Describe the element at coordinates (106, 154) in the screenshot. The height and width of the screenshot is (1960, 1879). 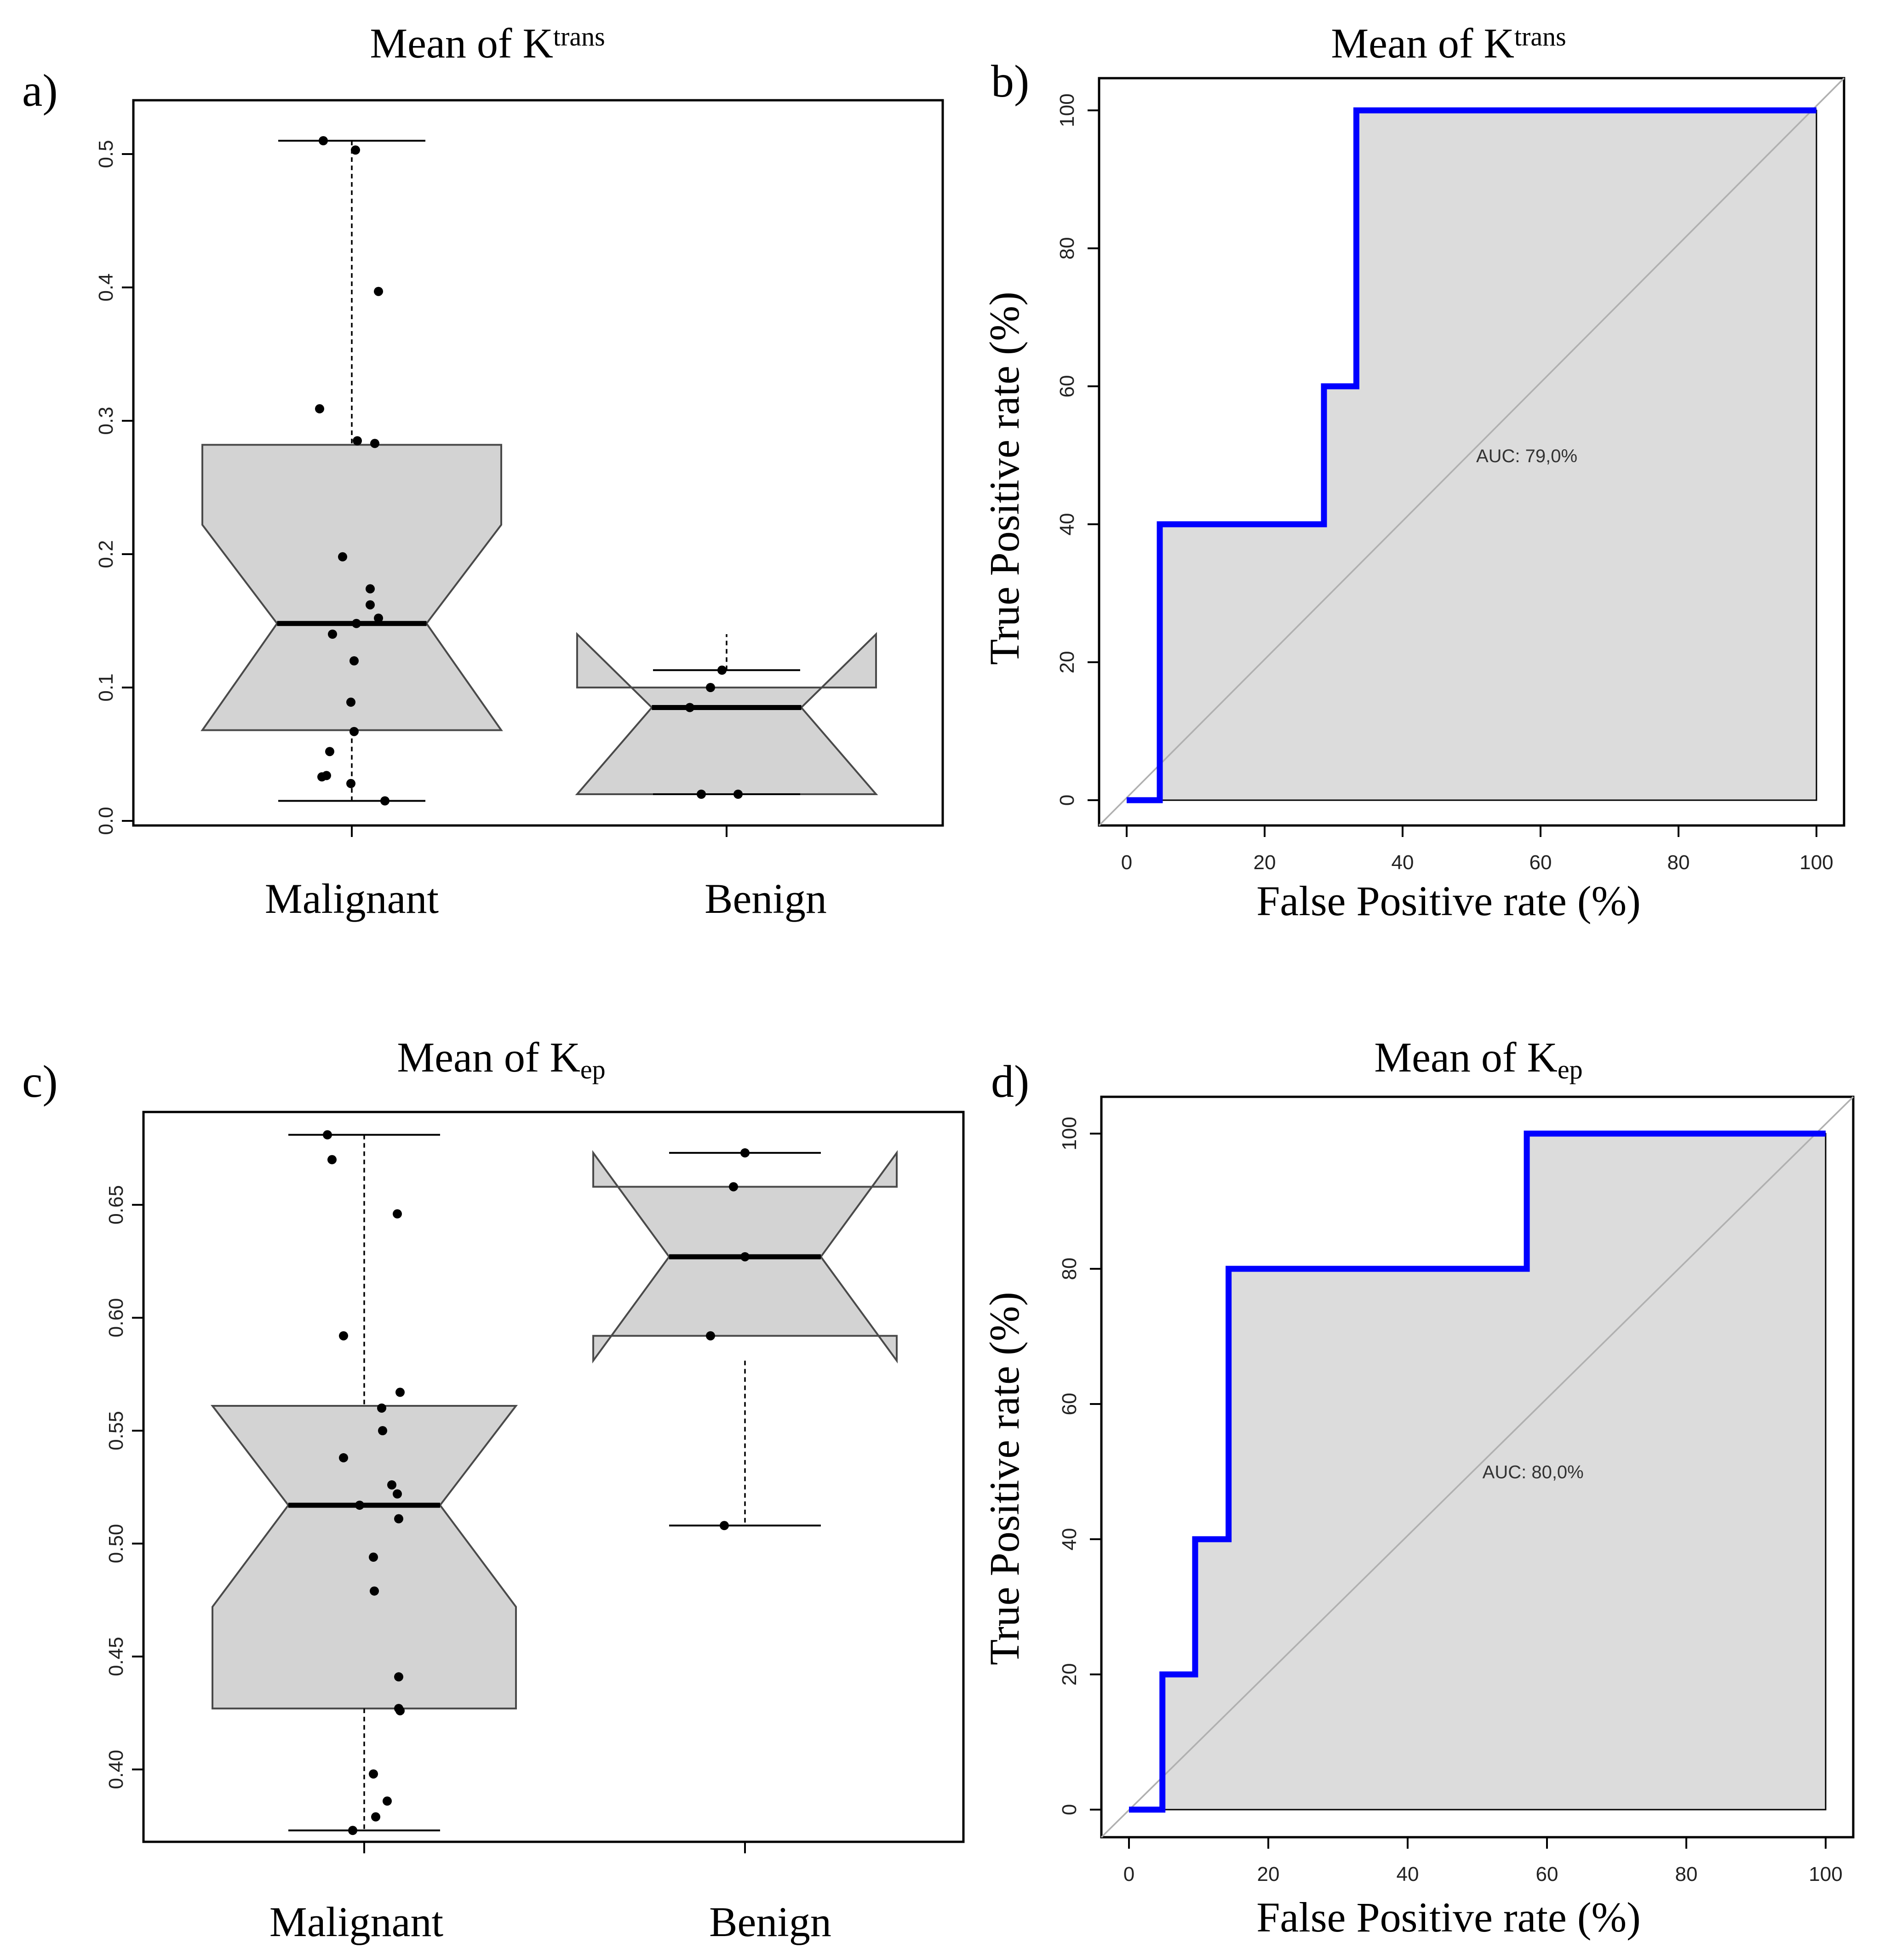
I see `y-tick-label: 0.5` at that location.